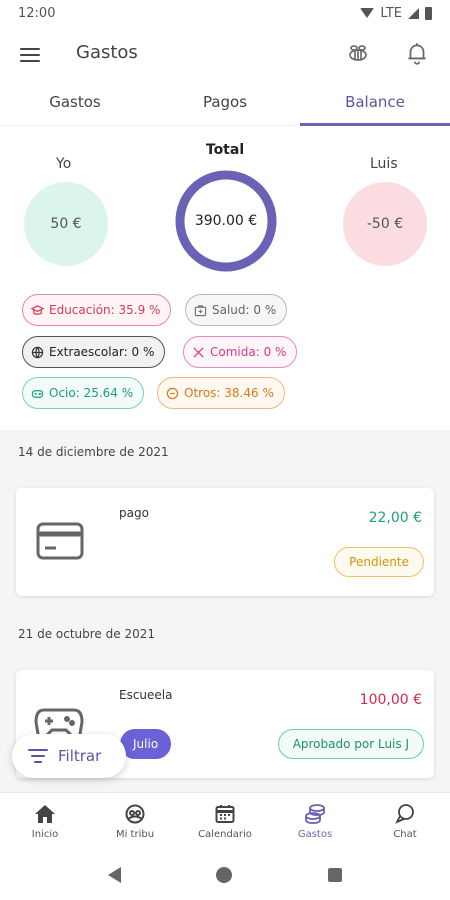 Image resolution: width=450 pixels, height=900 pixels. What do you see at coordinates (146, 744) in the screenshot?
I see `month-badge: Julio` at bounding box center [146, 744].